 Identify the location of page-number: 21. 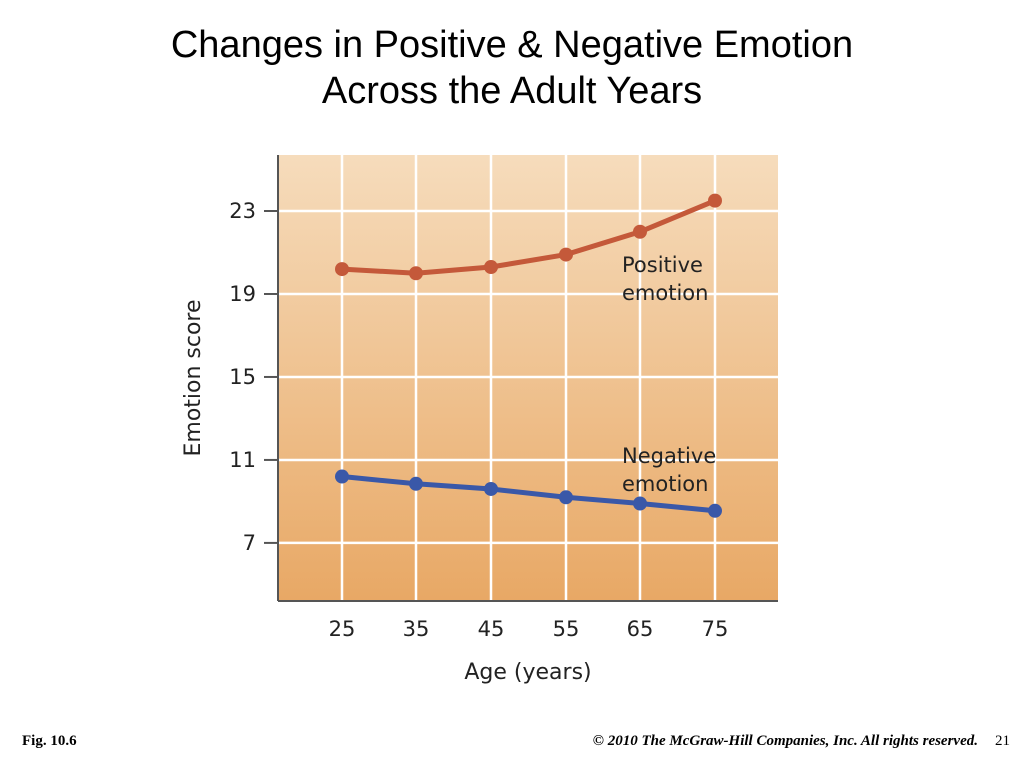
(1002, 741).